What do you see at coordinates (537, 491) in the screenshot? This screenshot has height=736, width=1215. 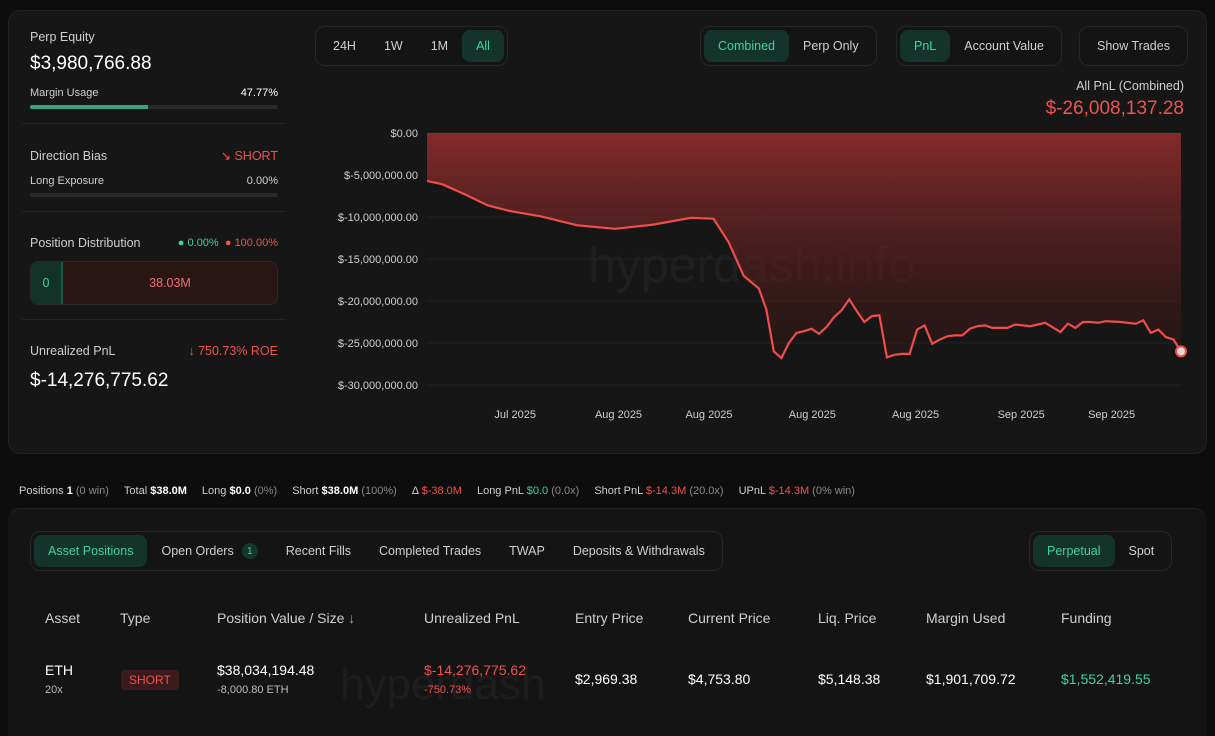 I see `long-pnl-value: $0.0` at bounding box center [537, 491].